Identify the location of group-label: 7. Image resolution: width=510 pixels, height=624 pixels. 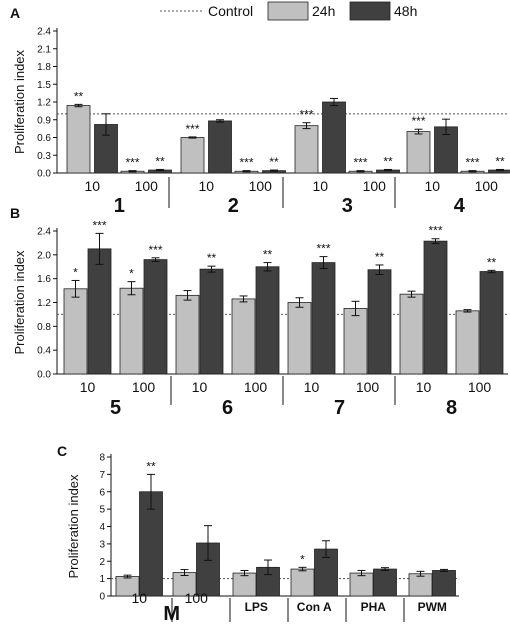
(339, 408).